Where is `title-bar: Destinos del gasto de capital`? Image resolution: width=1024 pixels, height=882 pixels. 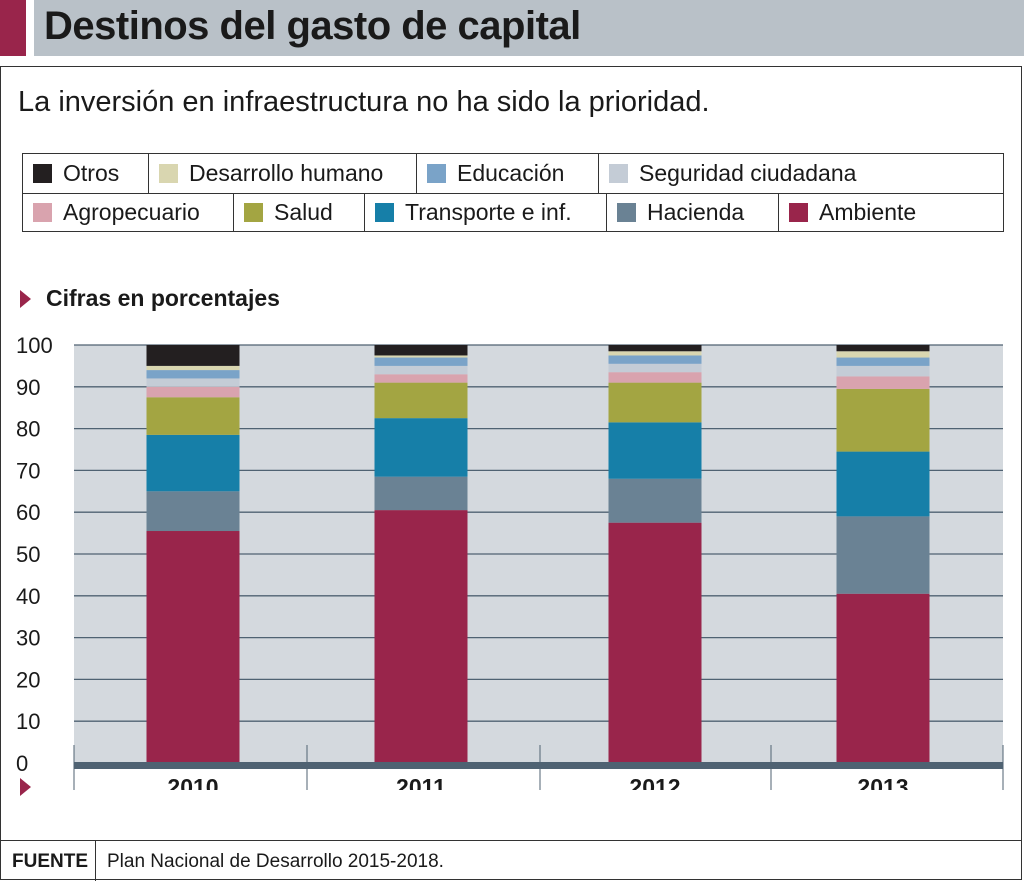
title-bar: Destinos del gasto de capital is located at coordinates (512, 28).